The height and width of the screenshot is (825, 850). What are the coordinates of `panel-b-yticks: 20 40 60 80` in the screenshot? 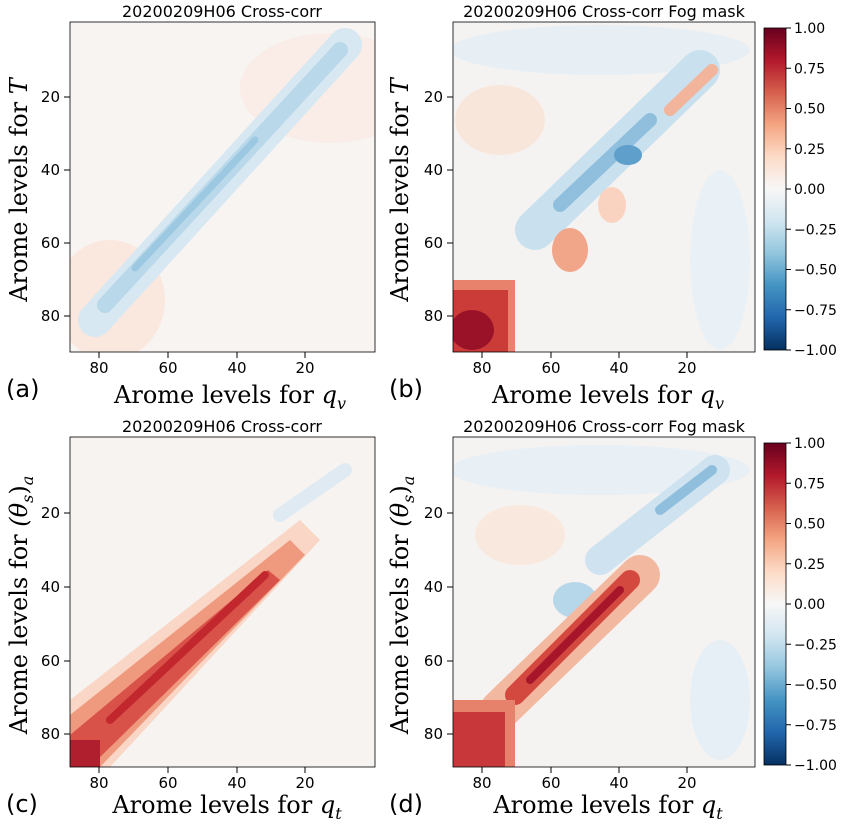 It's located at (438, 206).